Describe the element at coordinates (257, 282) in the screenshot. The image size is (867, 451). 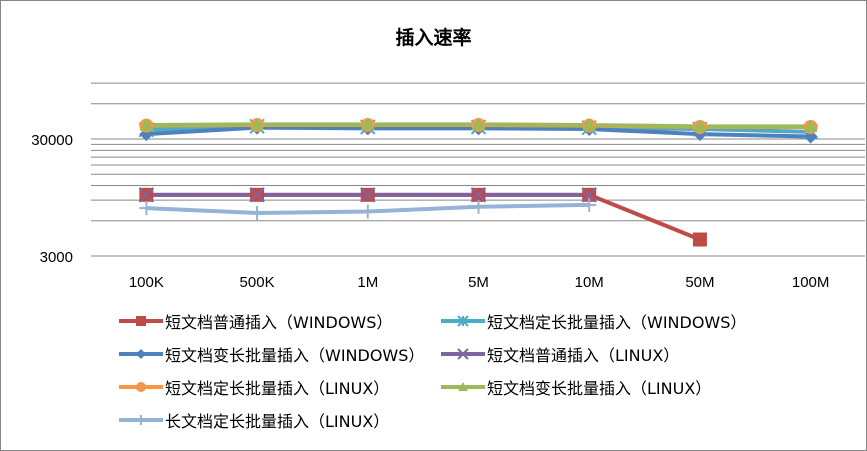
I see `x-tick-label: 500K` at that location.